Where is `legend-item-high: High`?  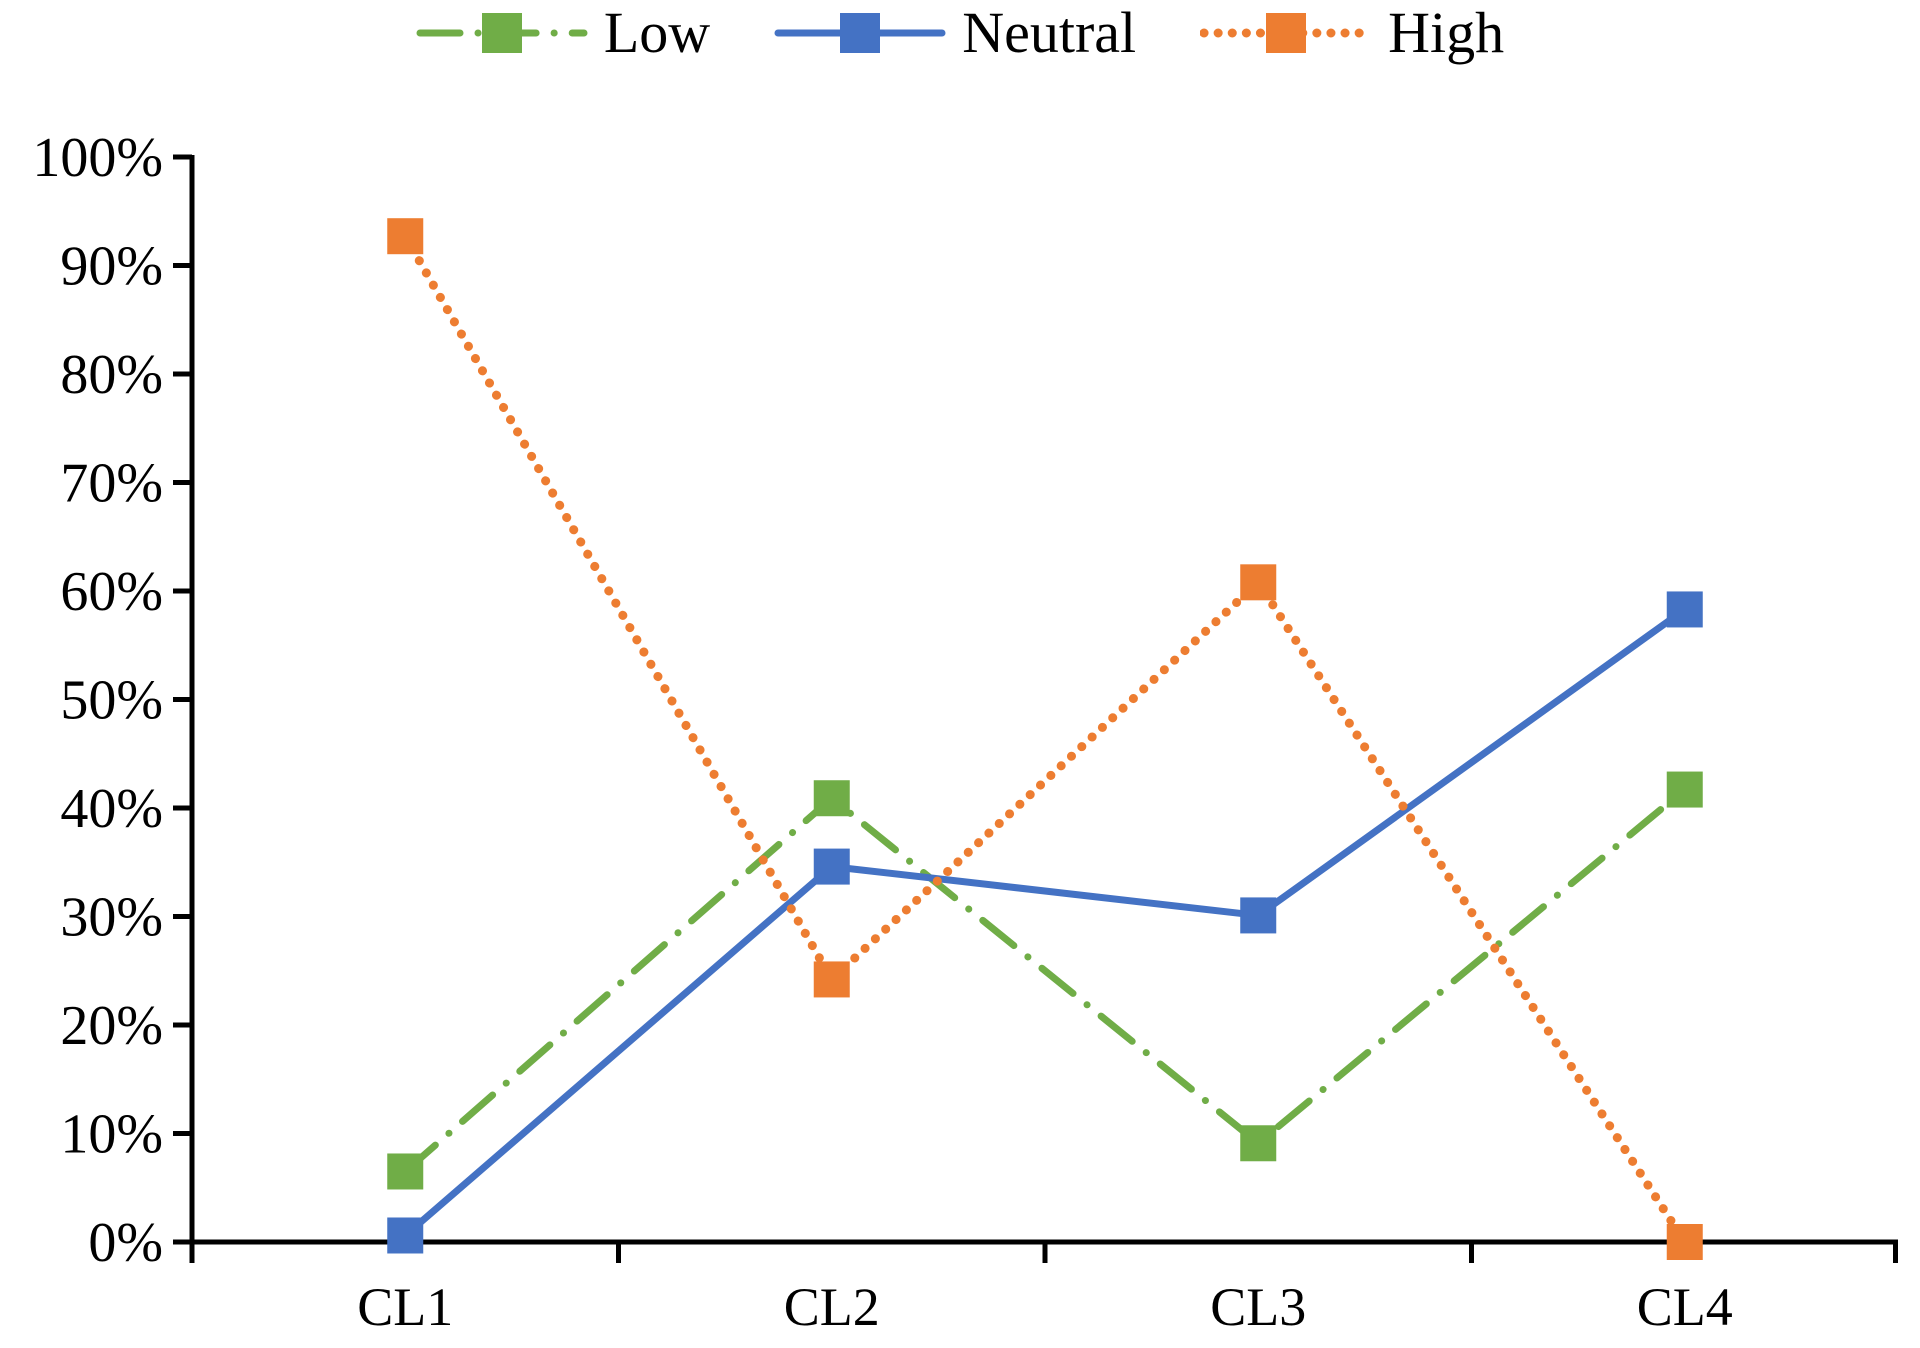
legend-item-high: High is located at coordinates (1352, 33).